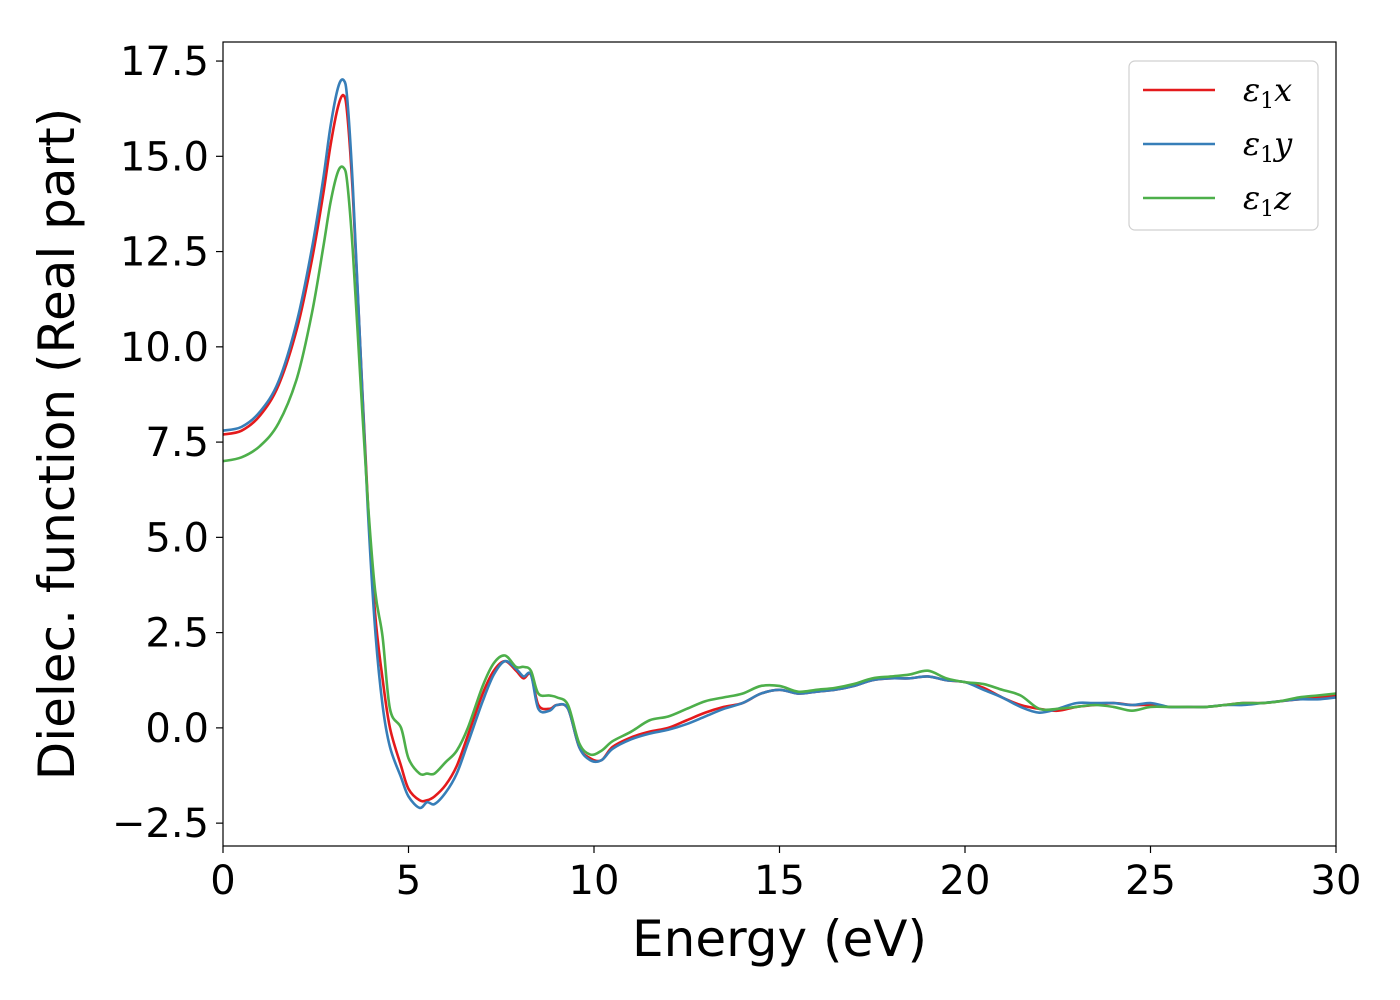 The image size is (1400, 1000). What do you see at coordinates (57, 444) in the screenshot?
I see `y-axis-label: Dielec. function (Real part)` at bounding box center [57, 444].